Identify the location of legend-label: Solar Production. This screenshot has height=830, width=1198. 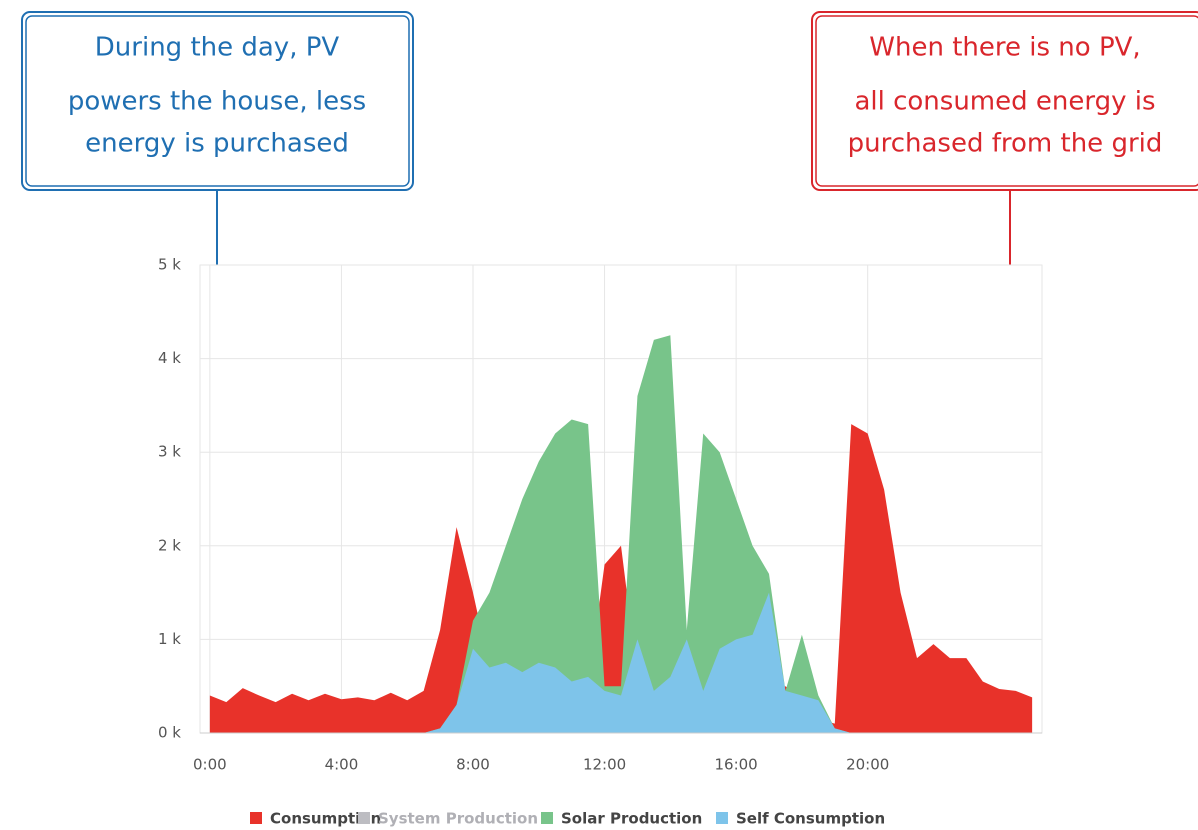
(631, 819).